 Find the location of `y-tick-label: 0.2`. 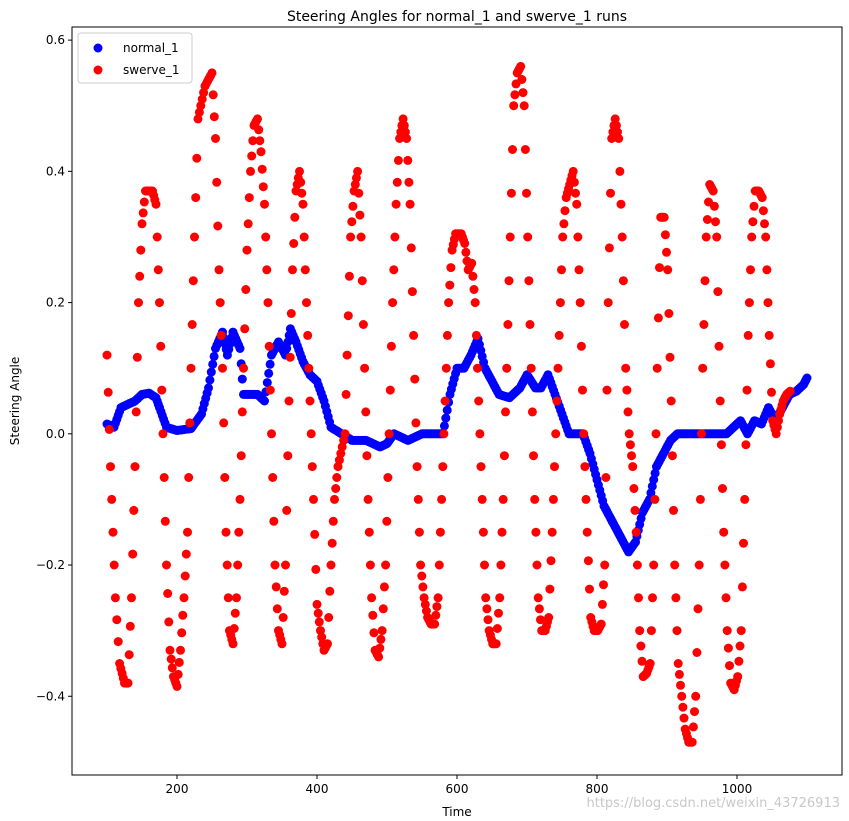

y-tick-label: 0.2 is located at coordinates (55, 303).